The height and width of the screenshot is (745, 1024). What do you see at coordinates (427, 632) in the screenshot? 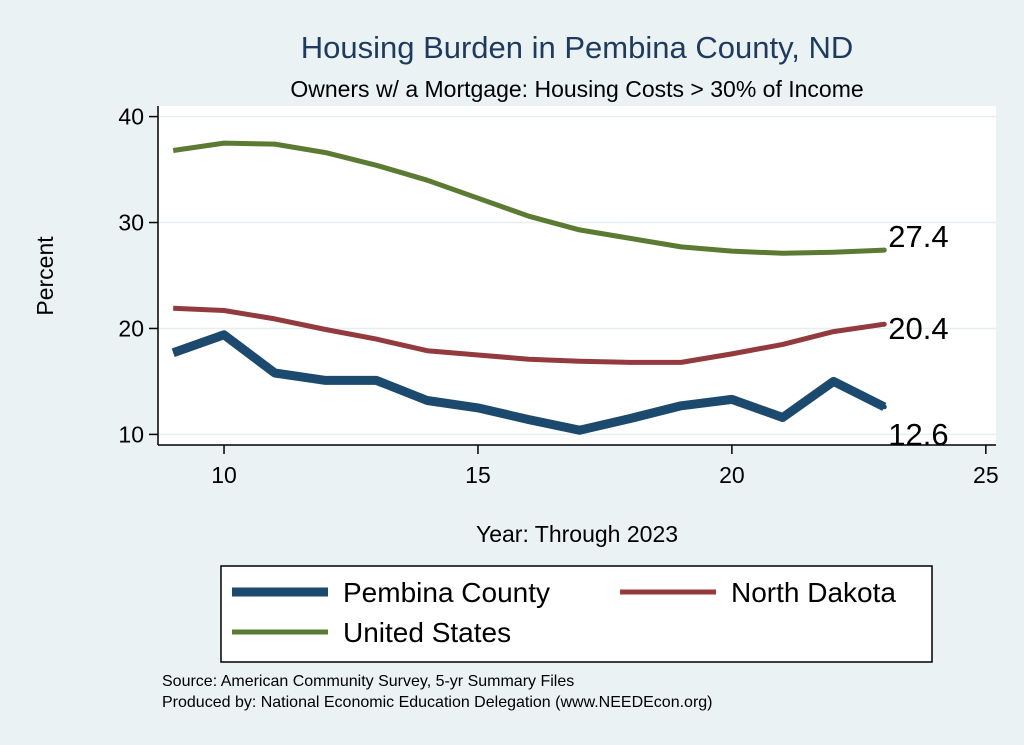
I see `legend-label-united-states: United States` at bounding box center [427, 632].